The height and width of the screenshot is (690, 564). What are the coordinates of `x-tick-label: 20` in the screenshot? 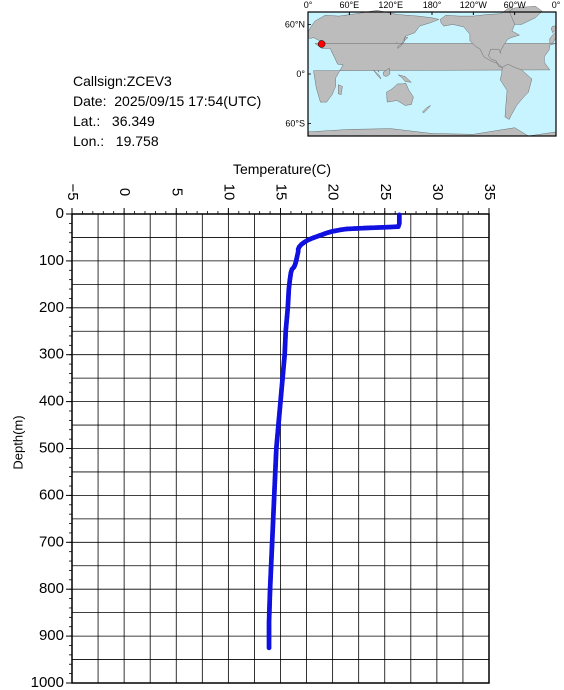 It's located at (333, 192).